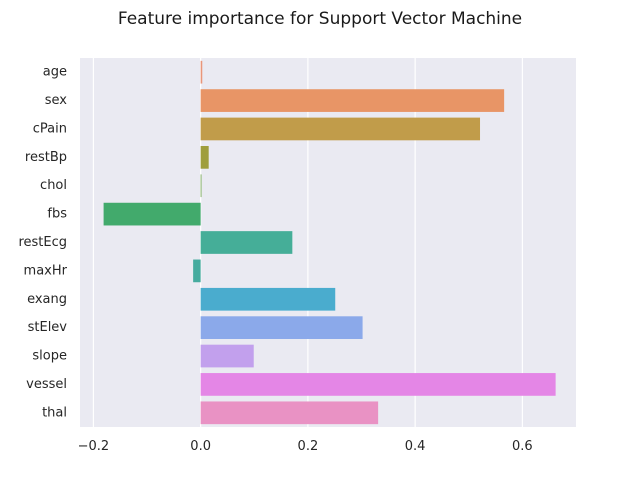 Image resolution: width=640 pixels, height=480 pixels. I want to click on y-tick-label: thal, so click(54, 412).